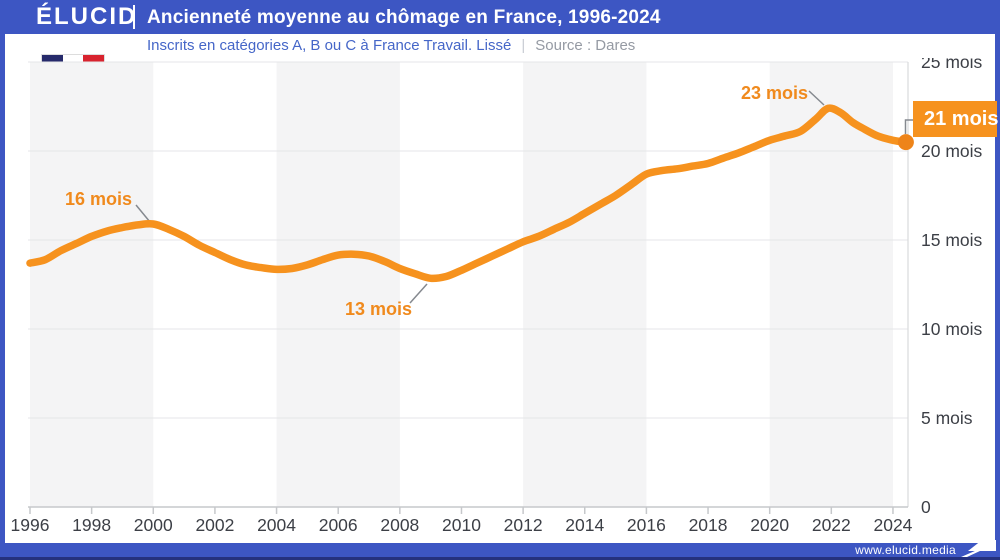 Image resolution: width=1000 pixels, height=560 pixels. What do you see at coordinates (905, 550) in the screenshot?
I see `website-url: www.elucid.media` at bounding box center [905, 550].